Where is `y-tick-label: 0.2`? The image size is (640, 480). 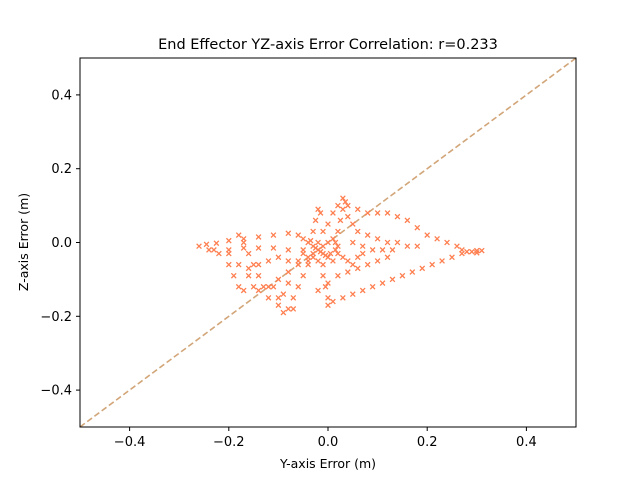 y-tick-label: 0.2 is located at coordinates (61, 169).